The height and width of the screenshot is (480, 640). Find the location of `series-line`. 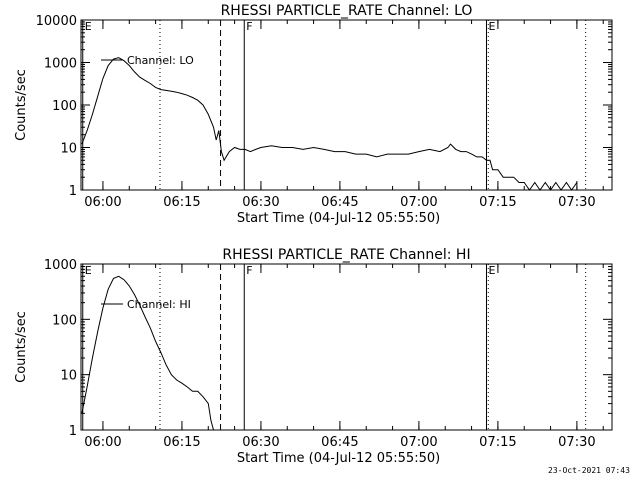

series-line is located at coordinates (147, 353).